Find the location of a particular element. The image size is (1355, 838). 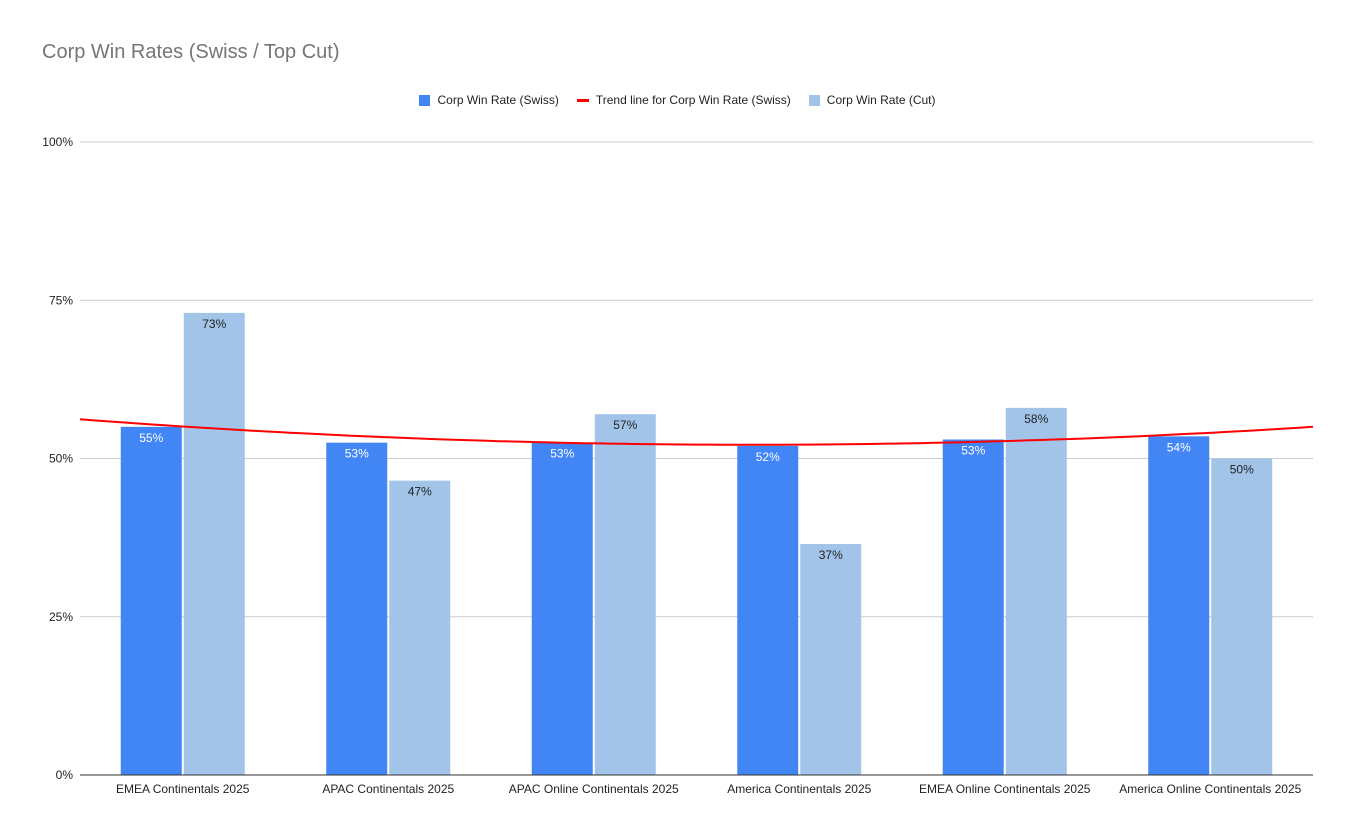

legend-swatch-swiss is located at coordinates (425, 100).